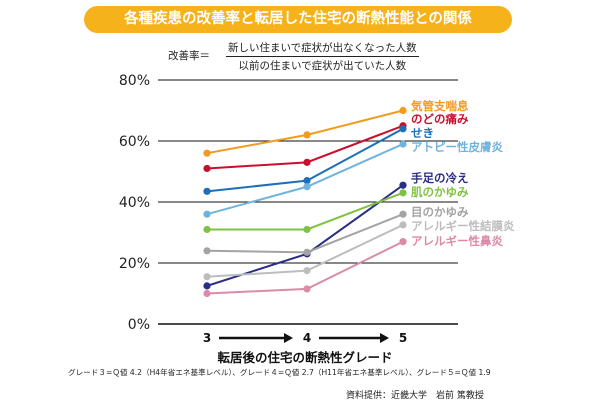 This screenshot has height=416, width=594. I want to click on formula-numerator: 新しい住まいで症状が出なくなった人数, so click(322, 48).